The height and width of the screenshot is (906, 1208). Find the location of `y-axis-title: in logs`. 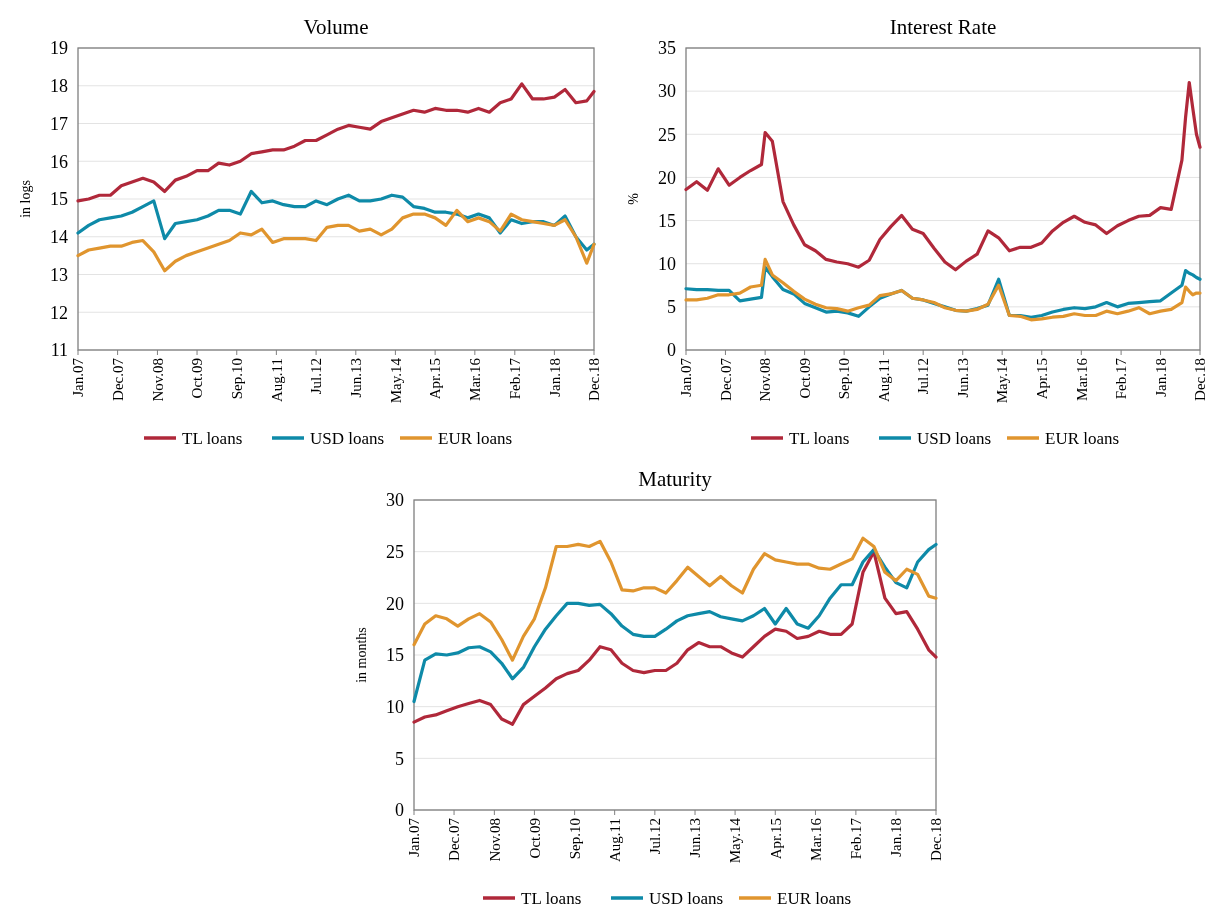

y-axis-title: in logs is located at coordinates (25, 199).